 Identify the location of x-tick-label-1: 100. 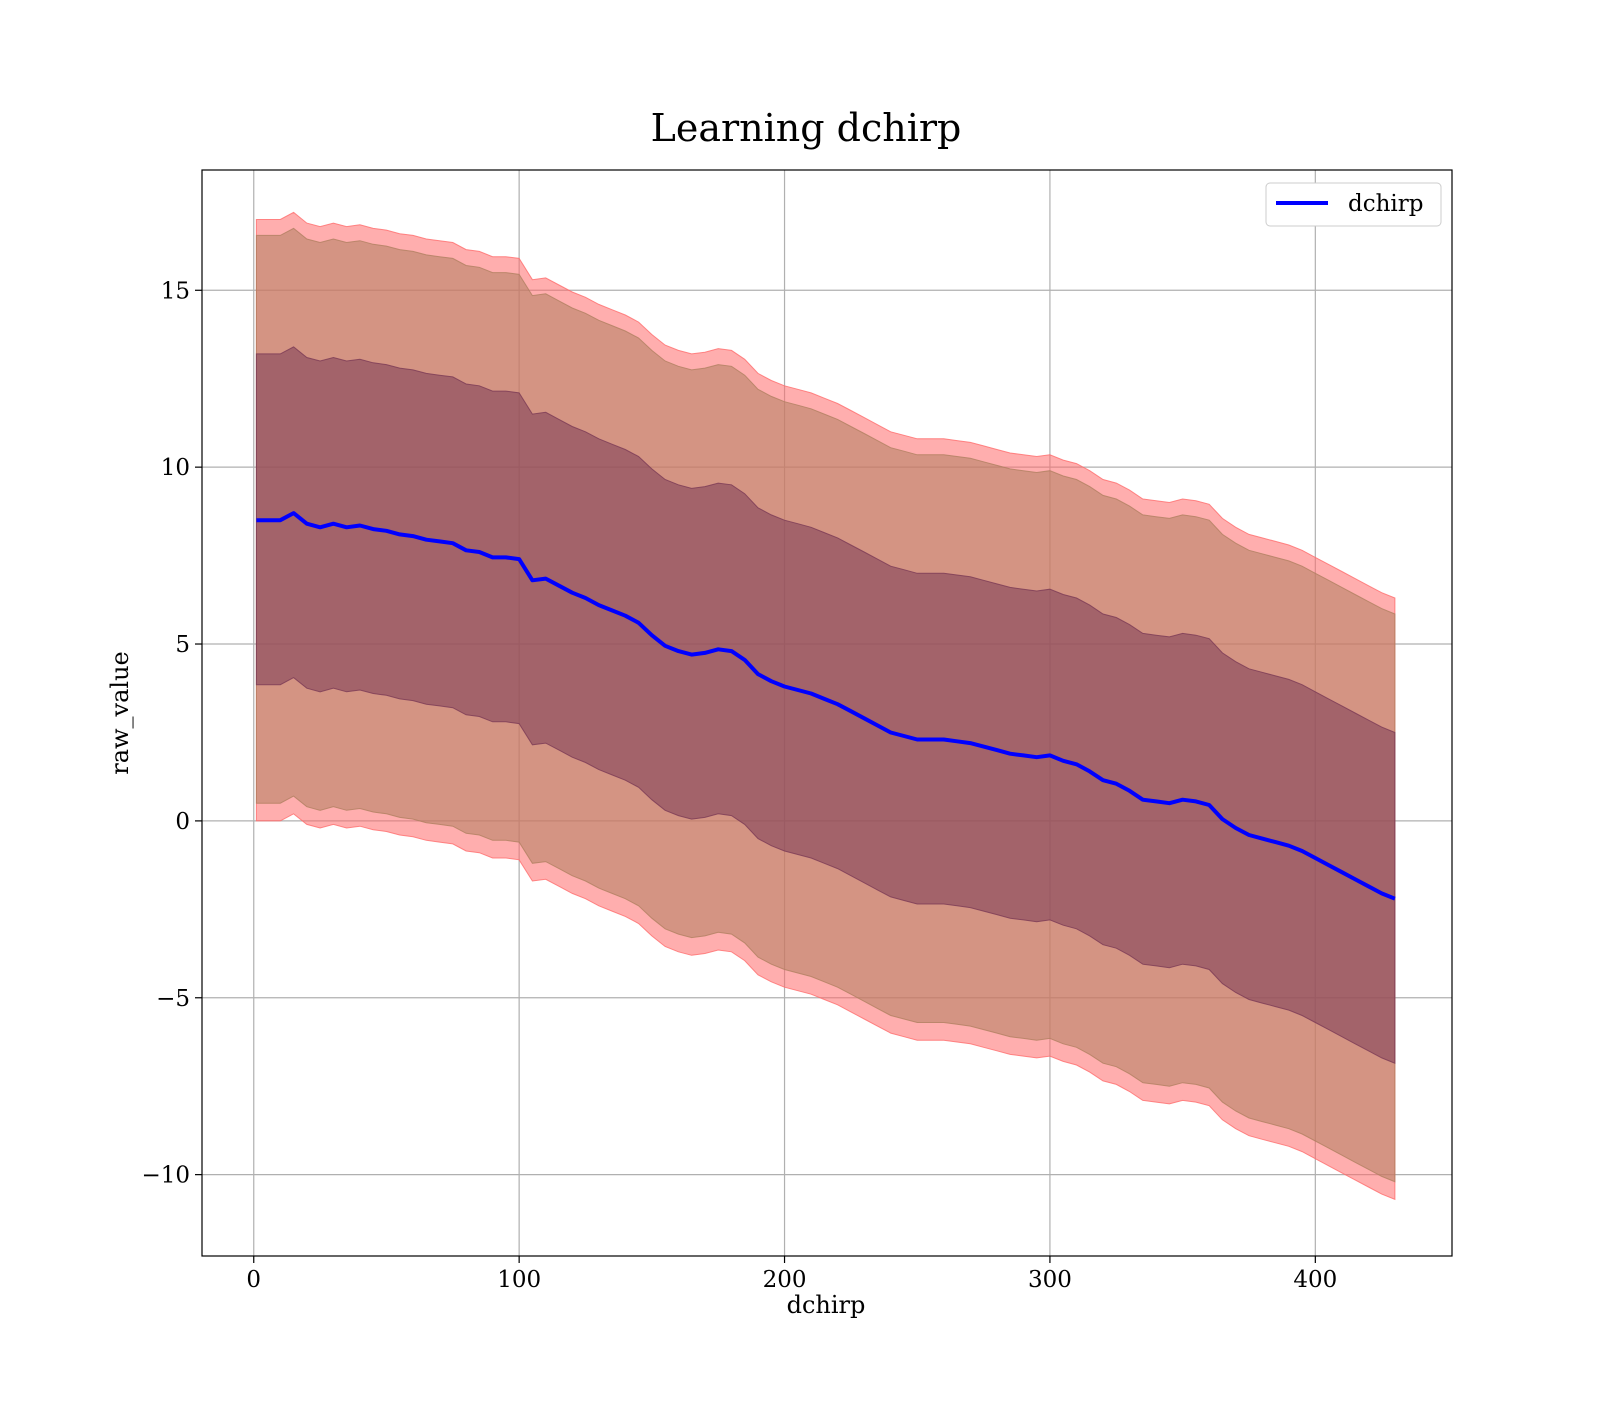
(519, 1280).